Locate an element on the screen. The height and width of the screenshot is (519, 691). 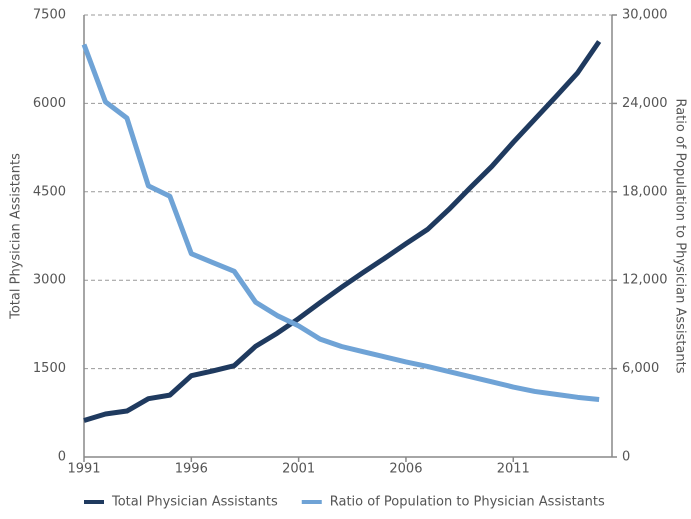
y-tick-label: 3000 is located at coordinates (49, 280).